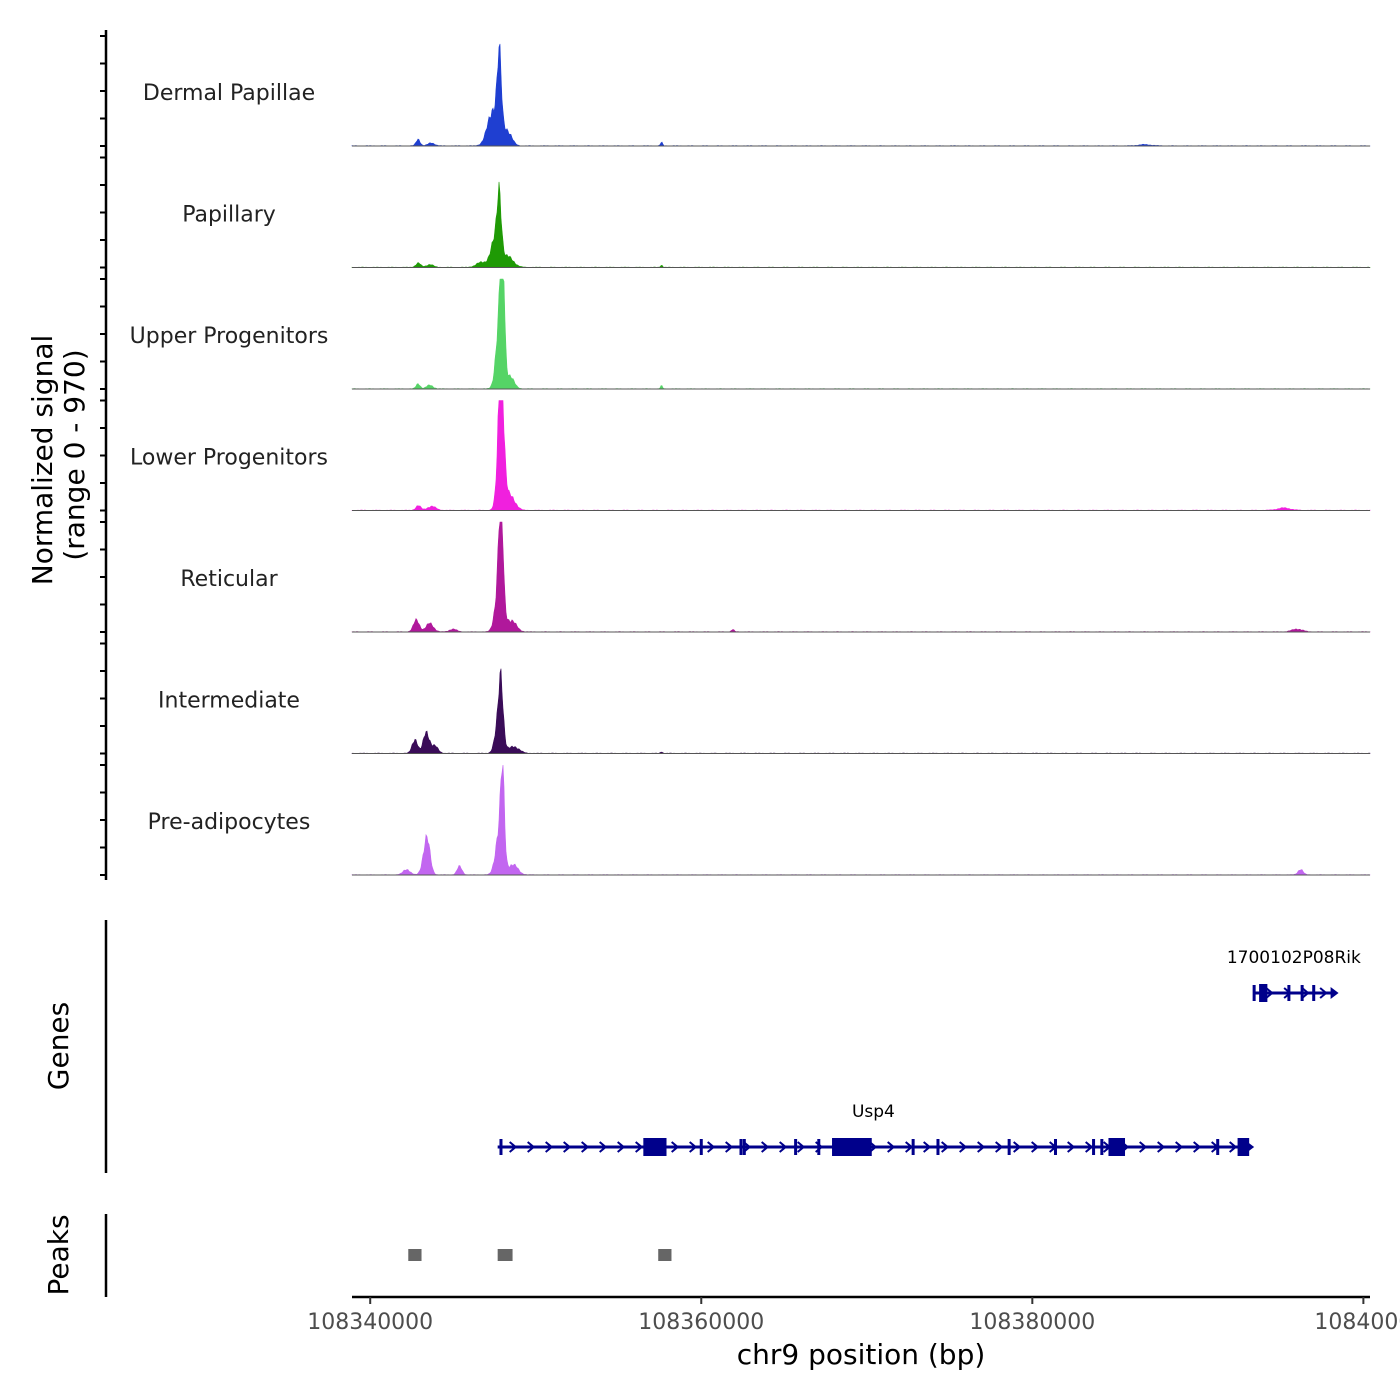 Image resolution: width=1400 pixels, height=1400 pixels. Describe the element at coordinates (540, 1255) in the screenshot. I see `peaks-track` at that location.